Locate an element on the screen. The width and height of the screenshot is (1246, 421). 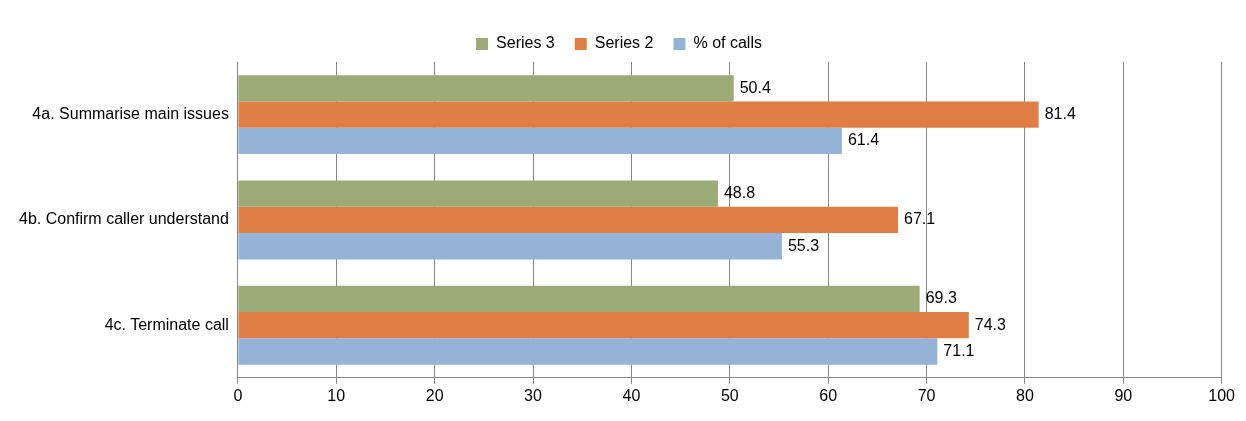
legend-label: Series 3 is located at coordinates (525, 43).